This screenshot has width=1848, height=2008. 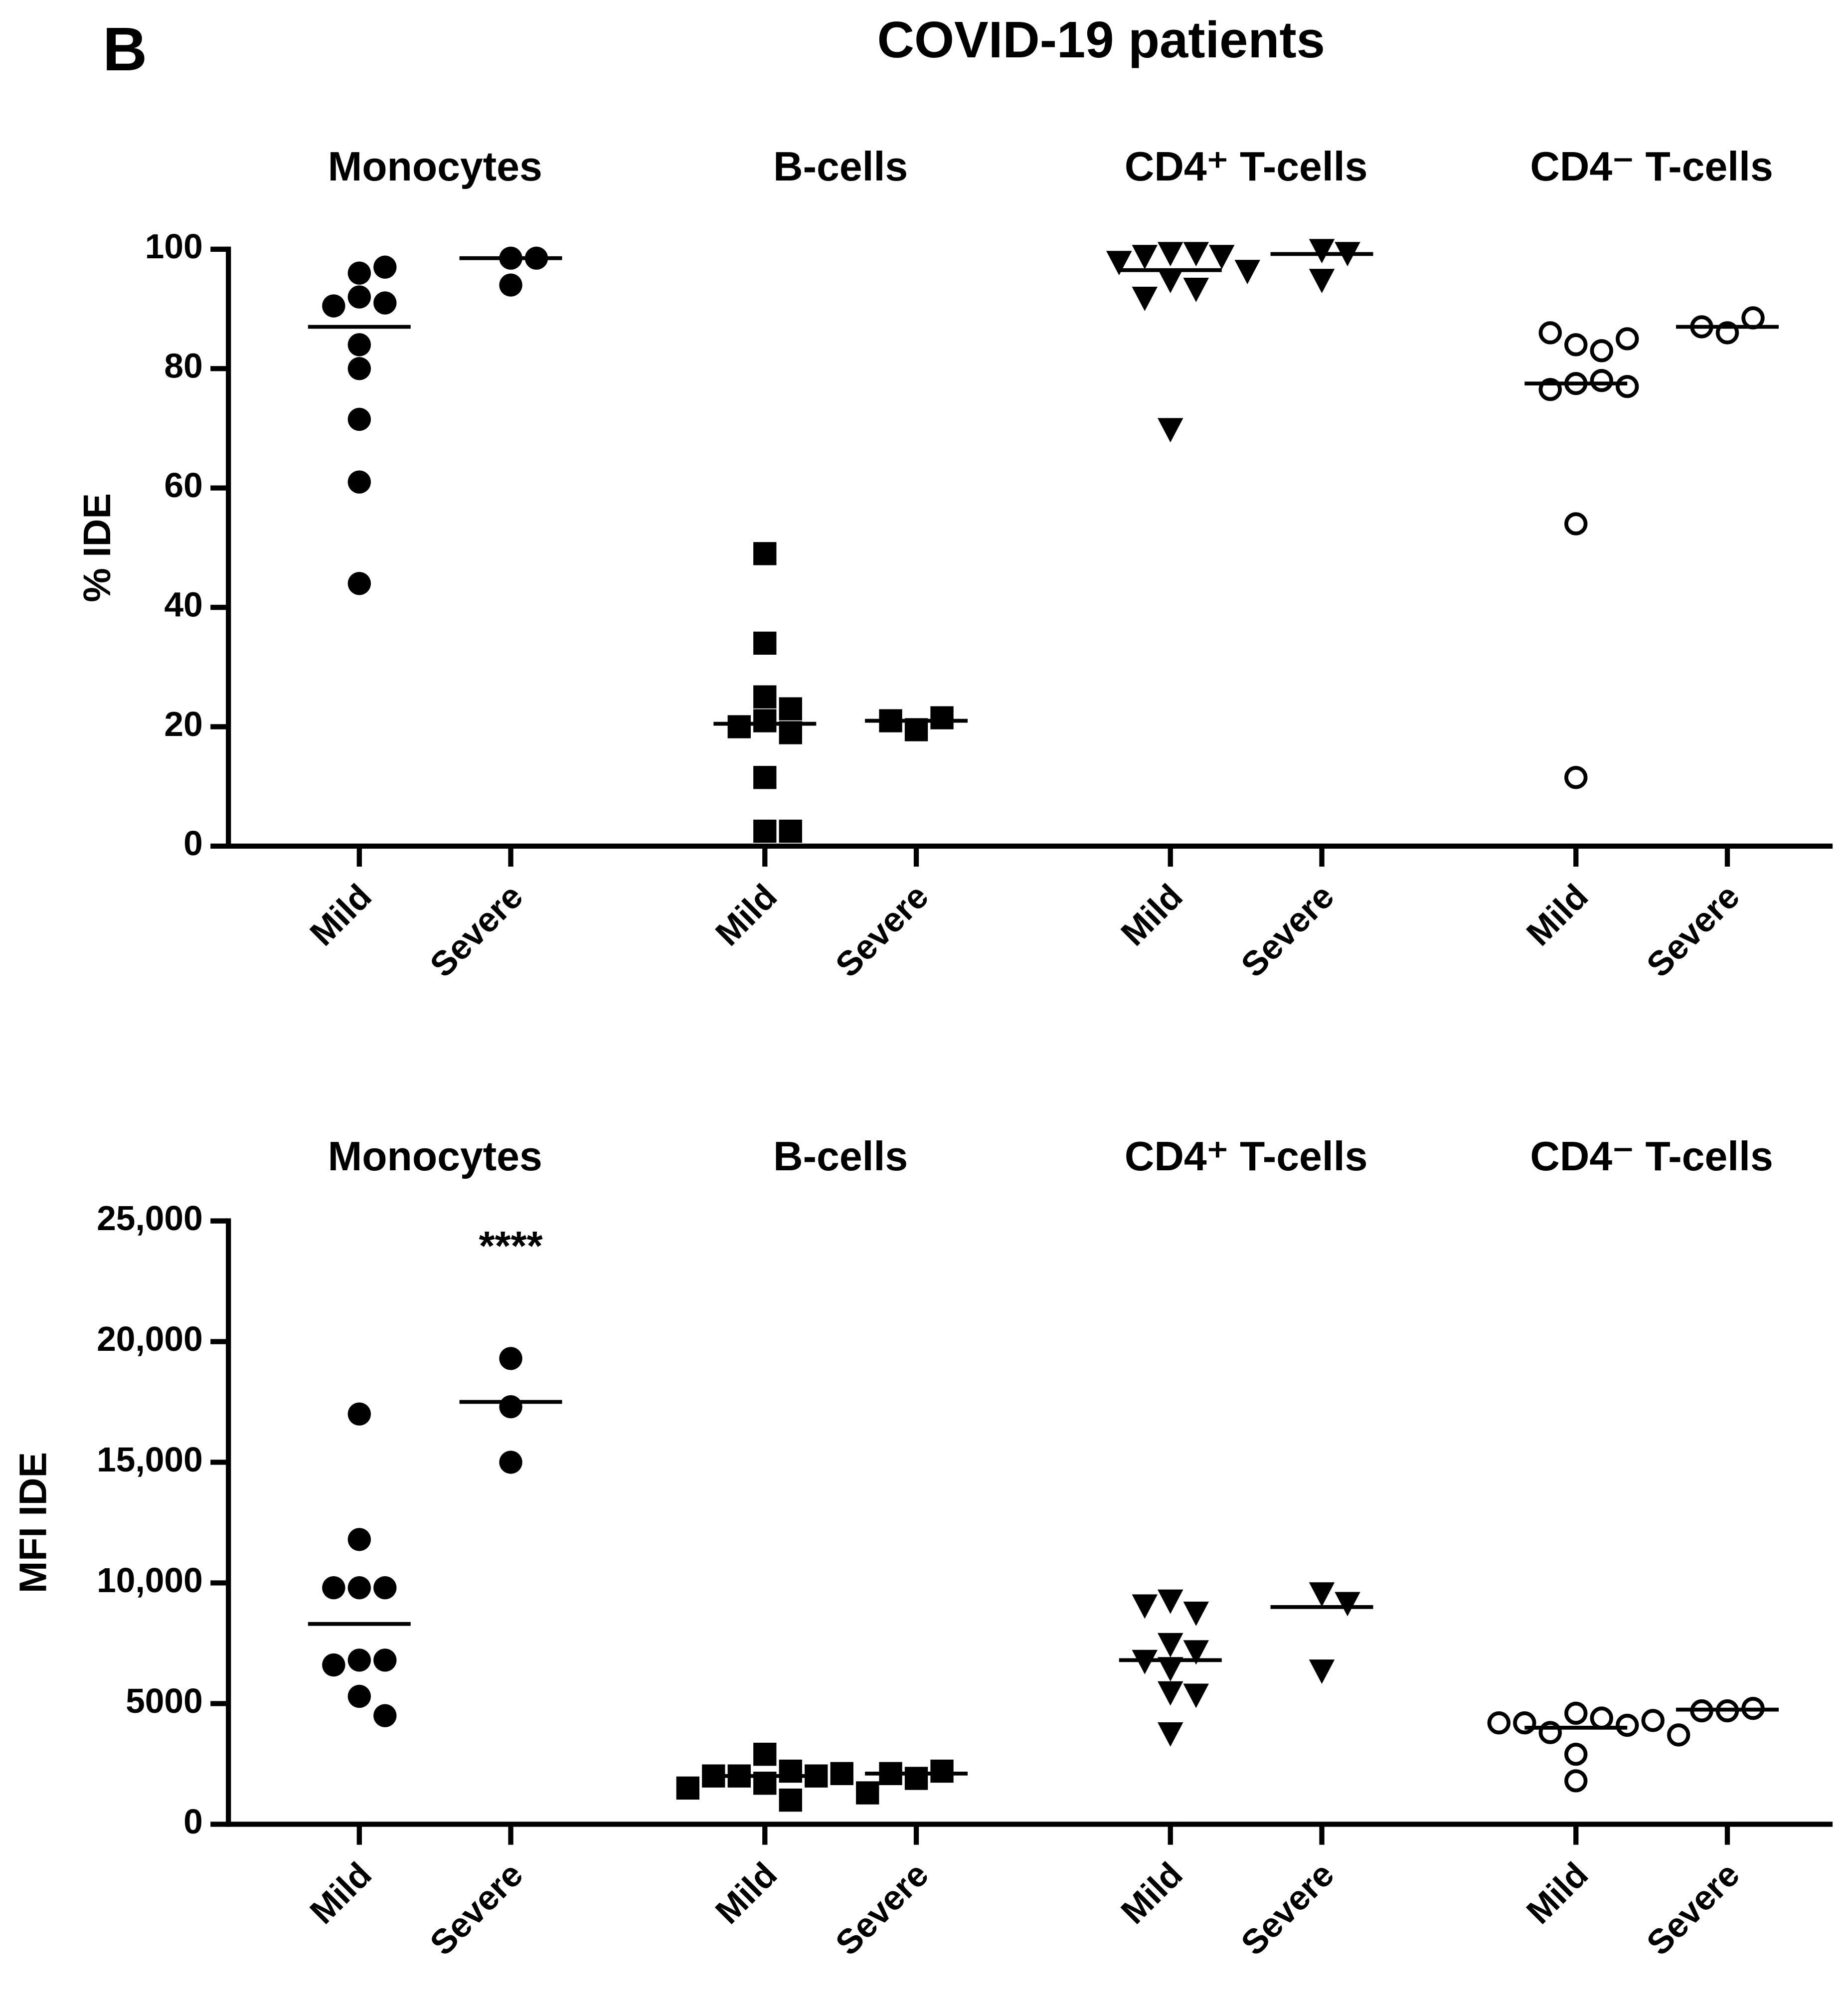 I want to click on figure-title: COVID-19 patients, so click(x=1101, y=39).